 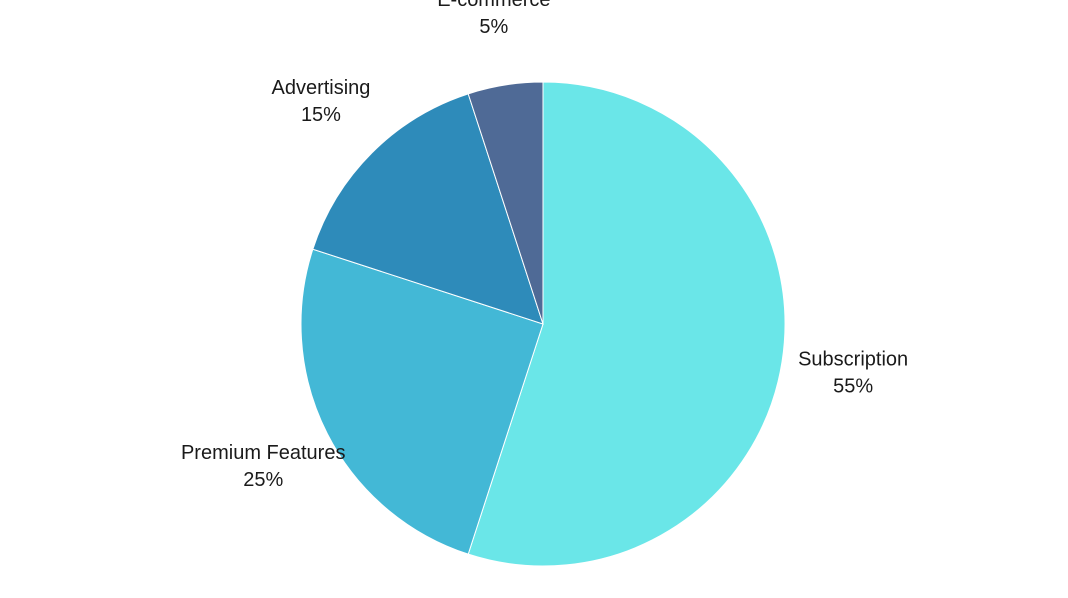 What do you see at coordinates (853, 386) in the screenshot?
I see `slice-value-label: 55%` at bounding box center [853, 386].